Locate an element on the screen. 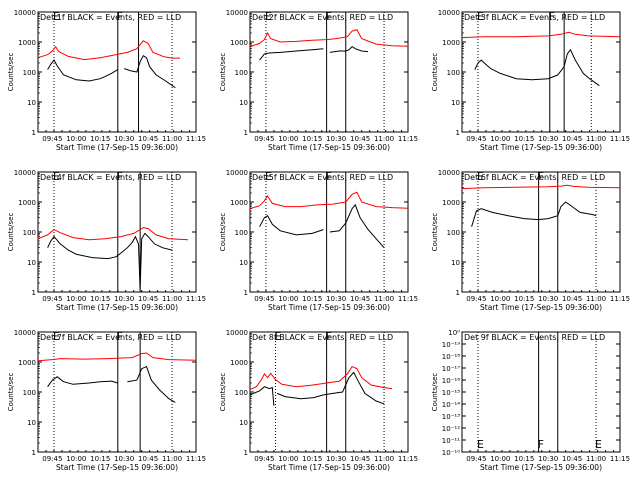 This screenshot has width=640, height=480. y-tick-label: 10⁻¹⁸ is located at coordinates (451, 357).